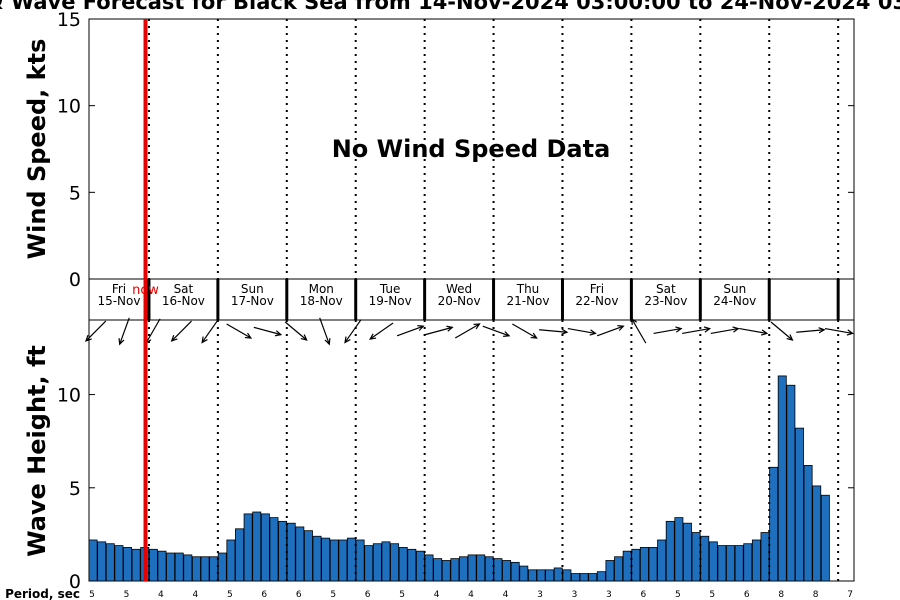 This screenshot has width=900, height=600. I want to click on day-date-label: 20-Nov, so click(459, 301).